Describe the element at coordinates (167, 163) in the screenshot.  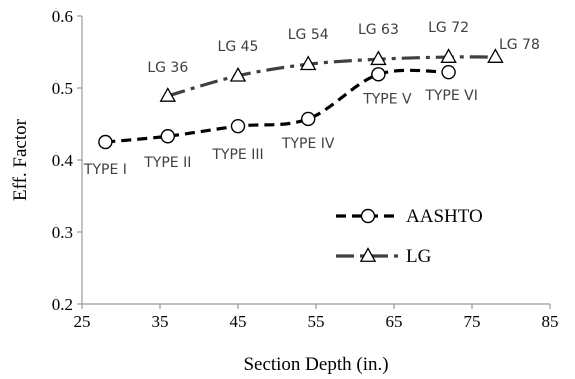
I see `point-label: TYPE II` at that location.